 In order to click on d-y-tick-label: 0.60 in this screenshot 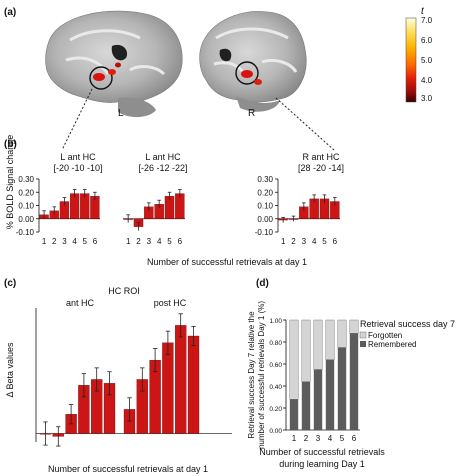, I will do `click(275, 365)`.